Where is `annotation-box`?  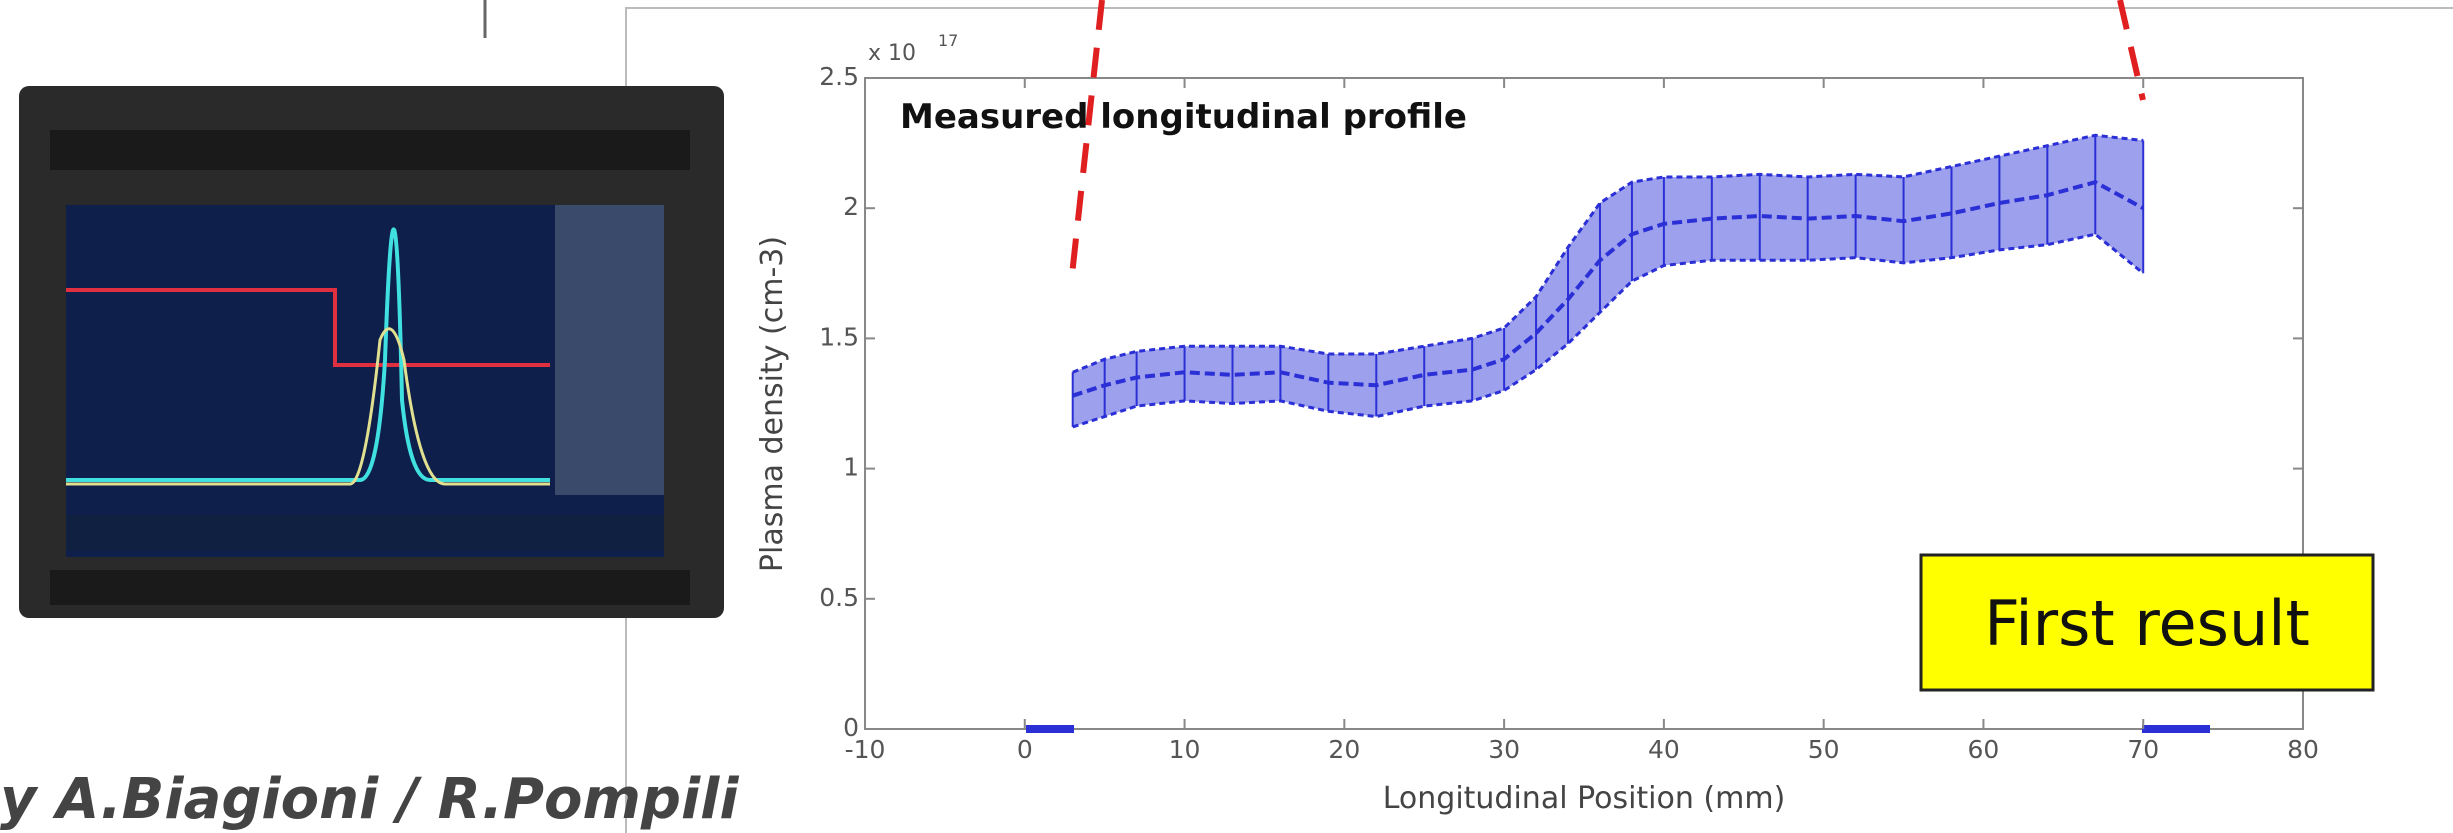 annotation-box is located at coordinates (2147, 622).